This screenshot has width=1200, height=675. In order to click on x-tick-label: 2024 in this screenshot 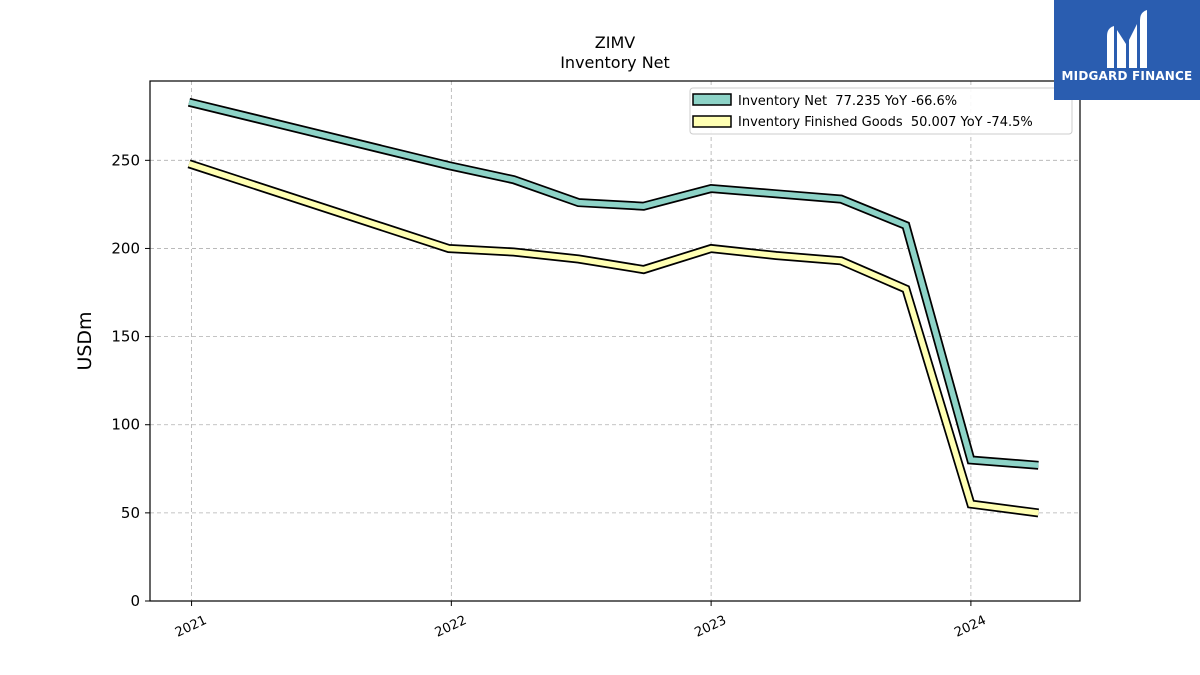, I will do `click(970, 627)`.